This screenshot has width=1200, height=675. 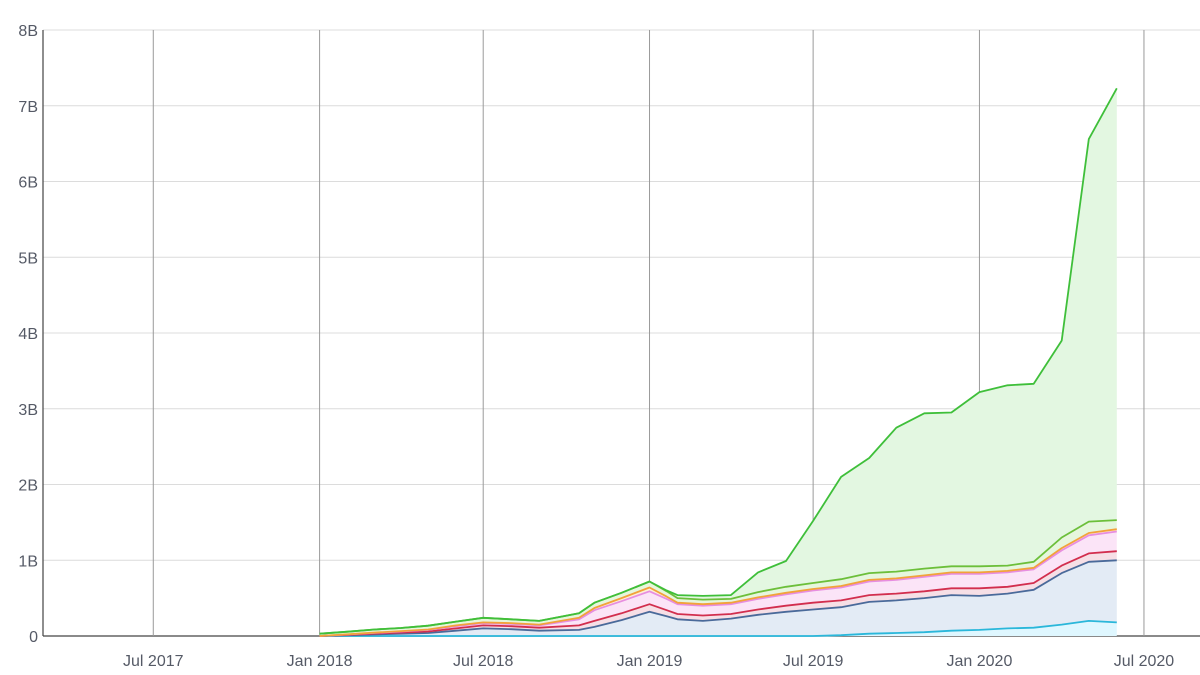 What do you see at coordinates (28, 561) in the screenshot?
I see `y-tick-label: 1B` at bounding box center [28, 561].